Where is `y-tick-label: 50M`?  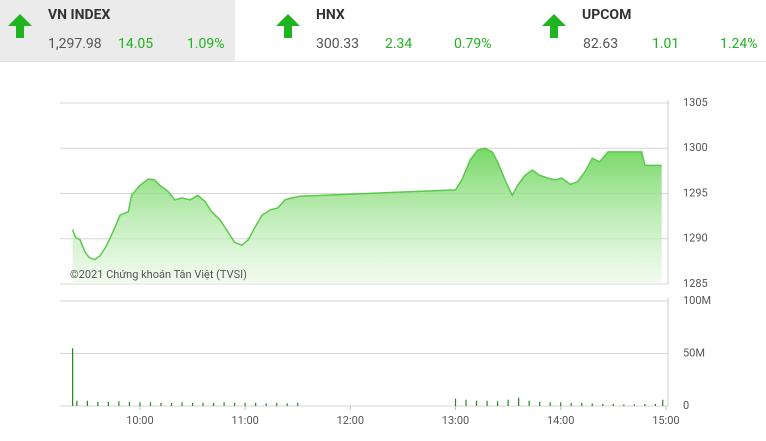
y-tick-label: 50M is located at coordinates (694, 352).